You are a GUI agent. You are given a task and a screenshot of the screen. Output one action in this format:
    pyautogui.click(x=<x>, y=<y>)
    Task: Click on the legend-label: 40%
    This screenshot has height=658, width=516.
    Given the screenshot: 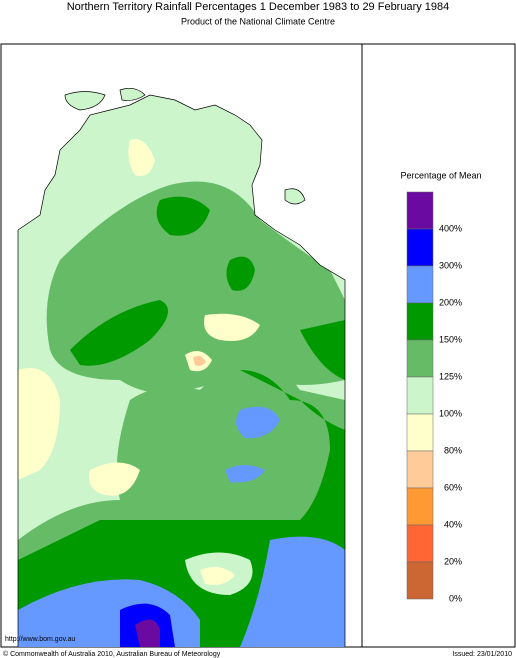 What is the action you would take?
    pyautogui.click(x=453, y=524)
    